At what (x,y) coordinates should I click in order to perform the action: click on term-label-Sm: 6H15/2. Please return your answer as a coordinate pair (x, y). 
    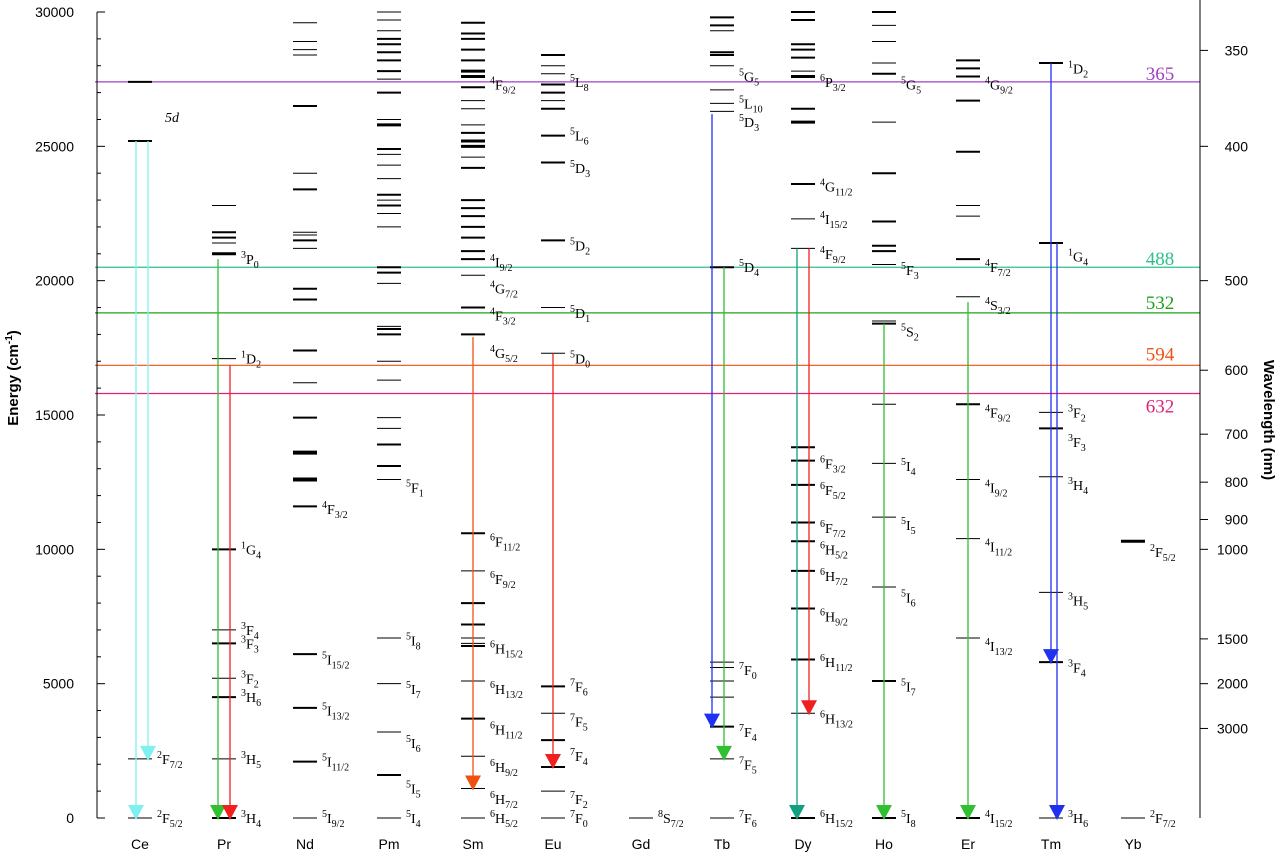
    Looking at the image, I should click on (506, 650).